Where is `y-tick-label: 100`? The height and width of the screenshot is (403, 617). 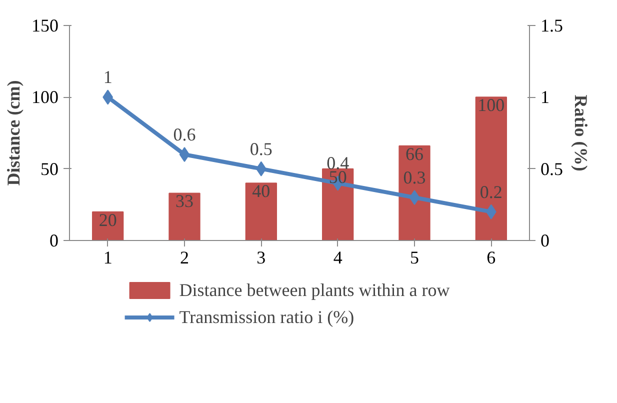 y-tick-label: 100 is located at coordinates (45, 97).